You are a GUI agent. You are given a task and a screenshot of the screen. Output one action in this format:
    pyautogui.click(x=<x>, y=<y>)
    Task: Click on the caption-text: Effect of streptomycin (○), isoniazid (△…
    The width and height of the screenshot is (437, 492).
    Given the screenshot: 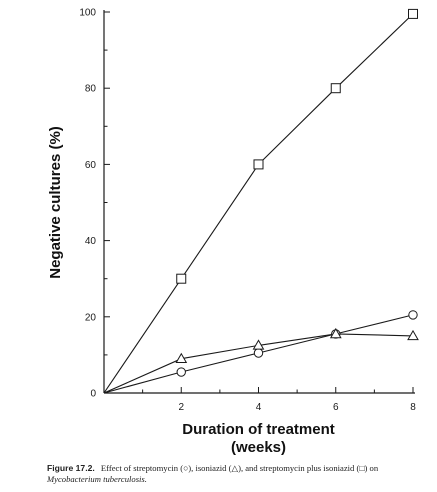 What is the action you would take?
    pyautogui.click(x=239, y=468)
    